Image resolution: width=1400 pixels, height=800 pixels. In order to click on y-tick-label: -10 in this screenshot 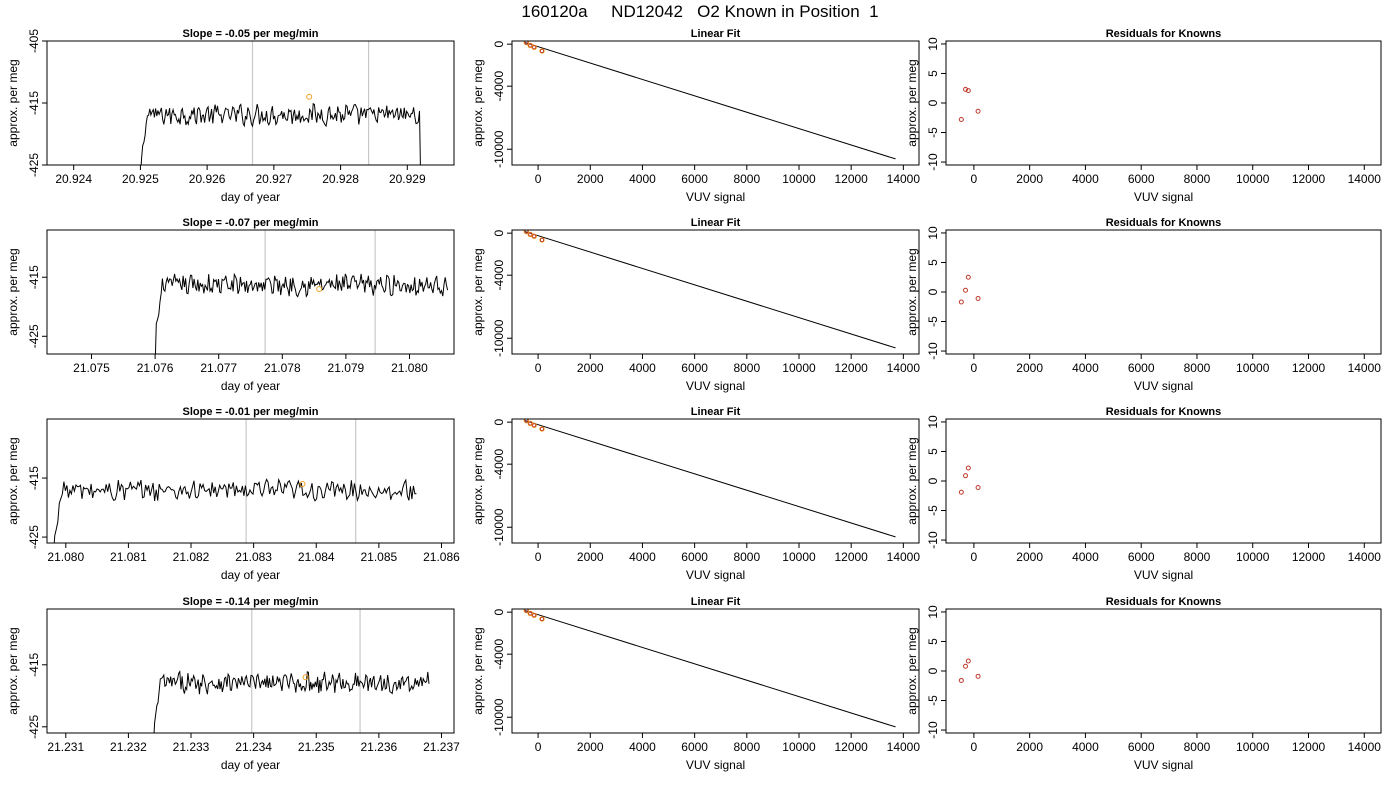, I will do `click(933, 351)`.